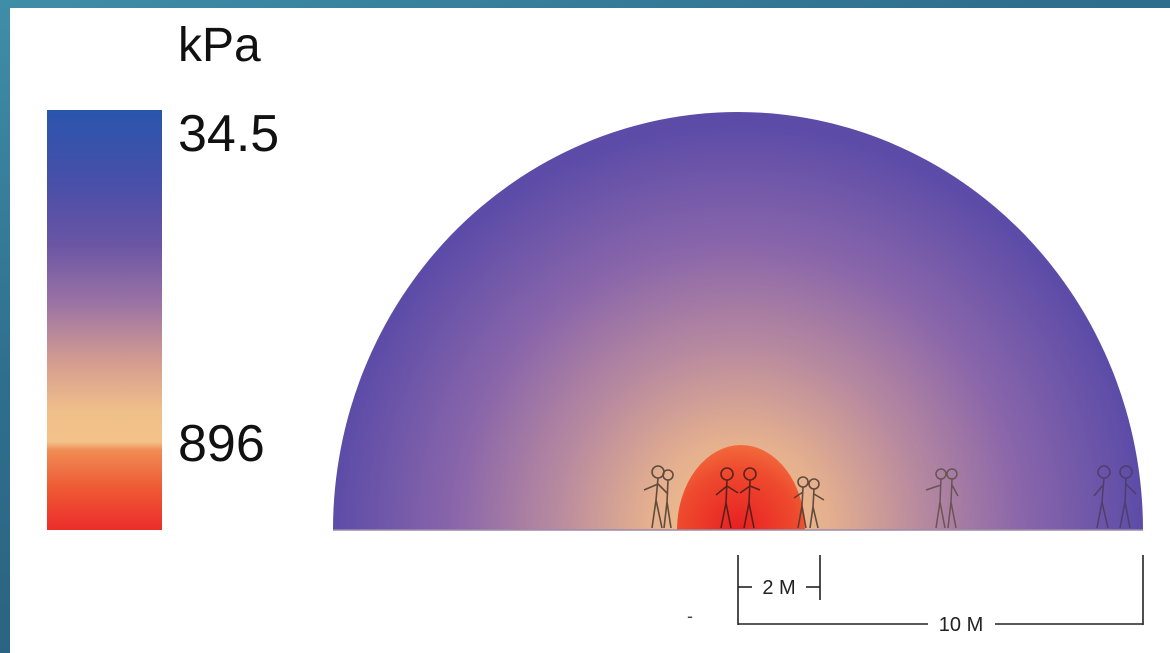 Image resolution: width=1170 pixels, height=653 pixels. What do you see at coordinates (1115, 497) in the screenshot?
I see `person-group-far` at bounding box center [1115, 497].